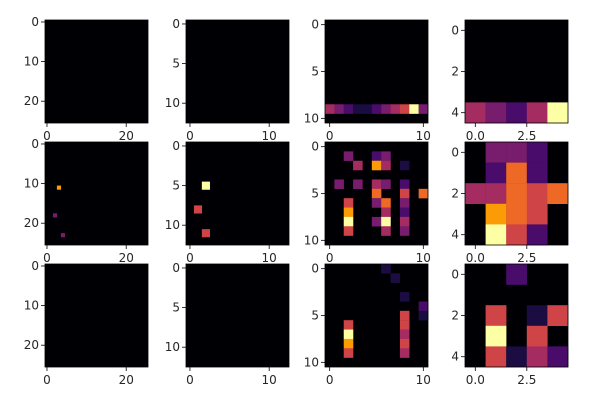  I want to click on y-tick-label: 20, so click(31, 101).